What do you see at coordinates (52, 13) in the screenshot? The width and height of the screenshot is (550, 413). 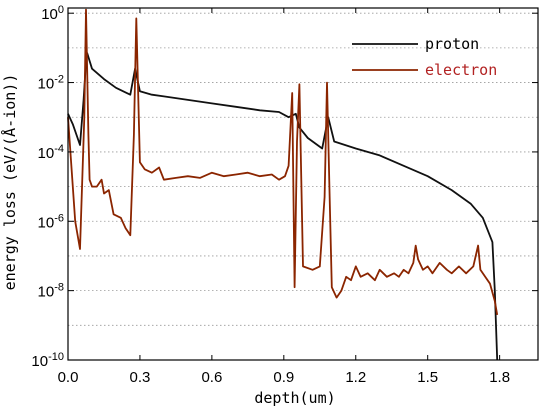 I see `y-tick-label: 10⁰` at bounding box center [52, 13].